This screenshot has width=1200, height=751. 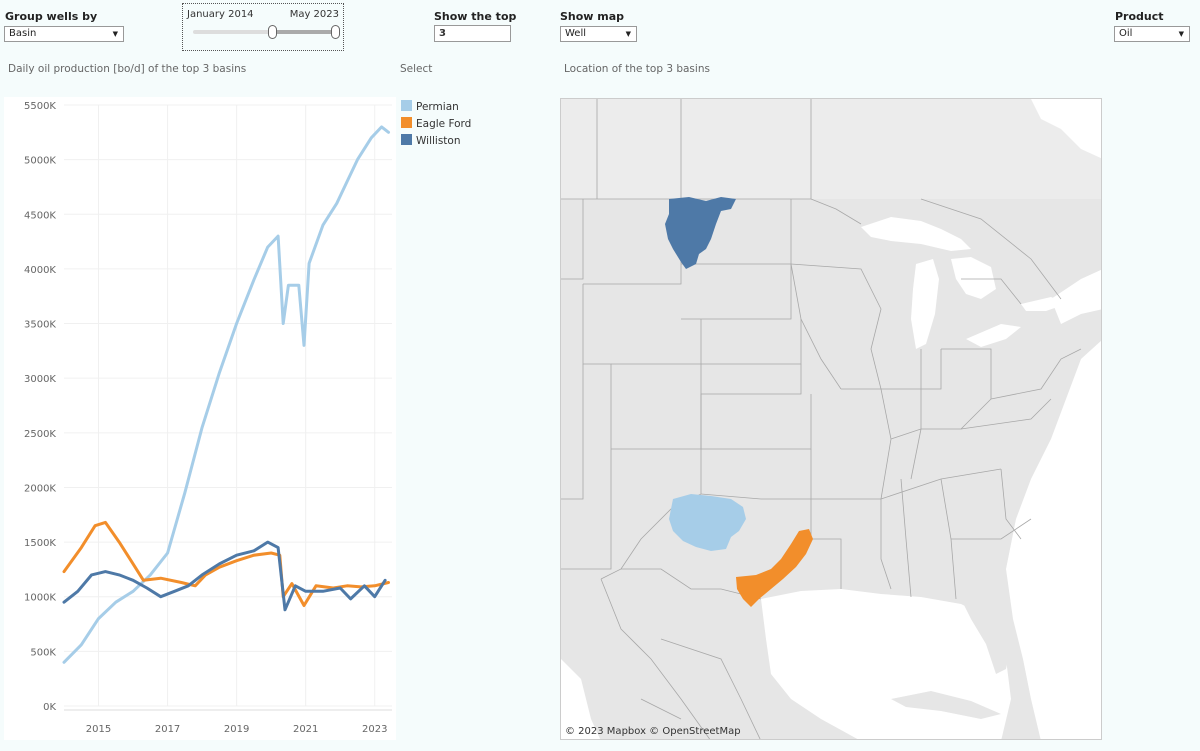 What do you see at coordinates (263, 27) in the screenshot?
I see `date-range-slider: January 2014 May 2023` at bounding box center [263, 27].